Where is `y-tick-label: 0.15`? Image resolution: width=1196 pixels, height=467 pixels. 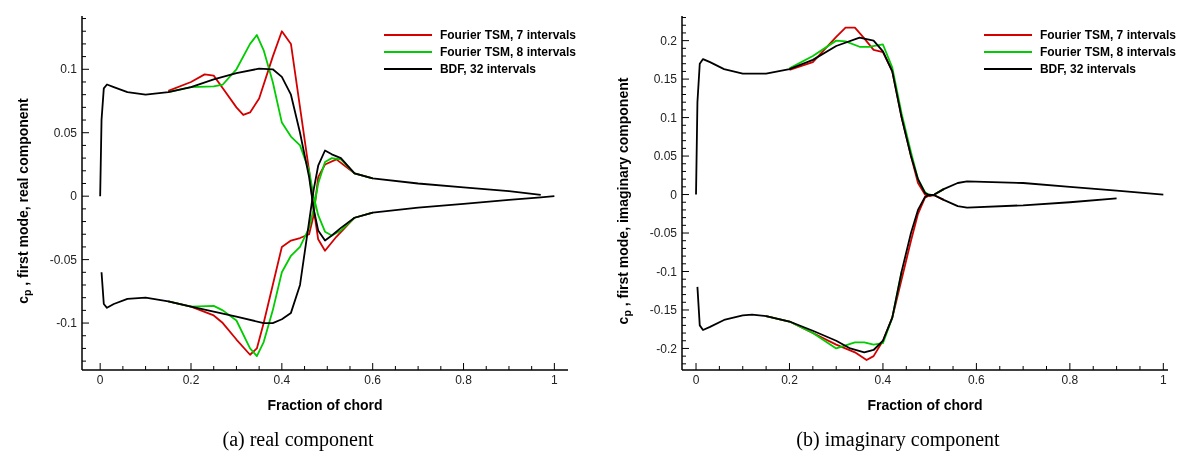
y-tick-label: 0.15 is located at coordinates (665, 79).